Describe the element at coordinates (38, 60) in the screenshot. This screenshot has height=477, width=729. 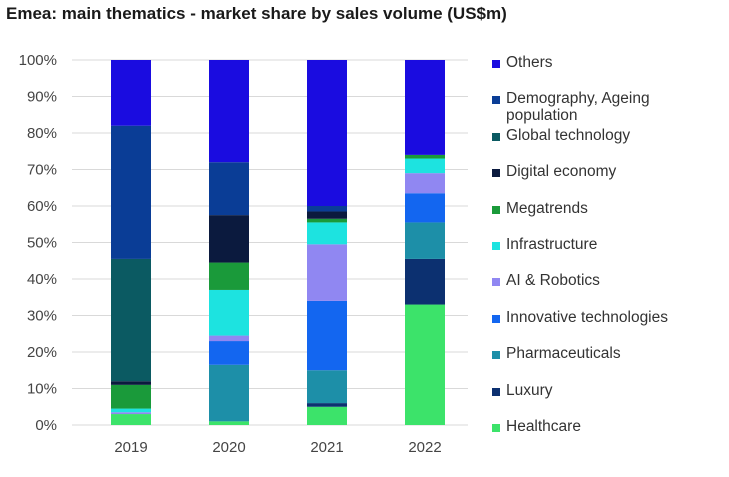
I see `y-tick-label: 100%` at that location.